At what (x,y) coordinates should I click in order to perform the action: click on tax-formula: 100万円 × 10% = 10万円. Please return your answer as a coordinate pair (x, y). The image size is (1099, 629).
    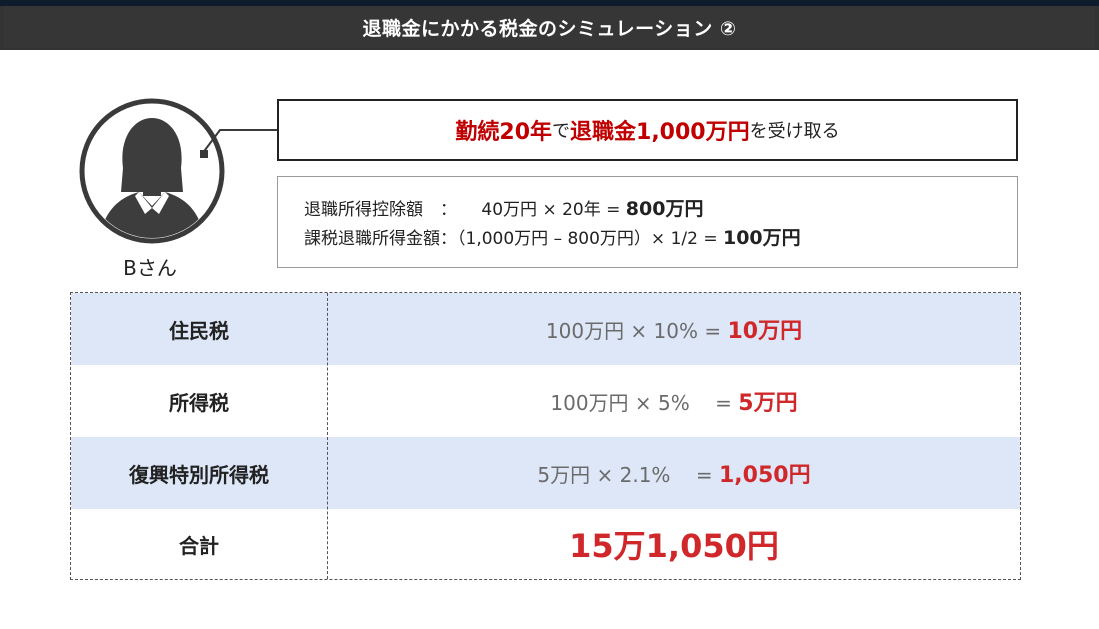
    Looking at the image, I should click on (674, 329).